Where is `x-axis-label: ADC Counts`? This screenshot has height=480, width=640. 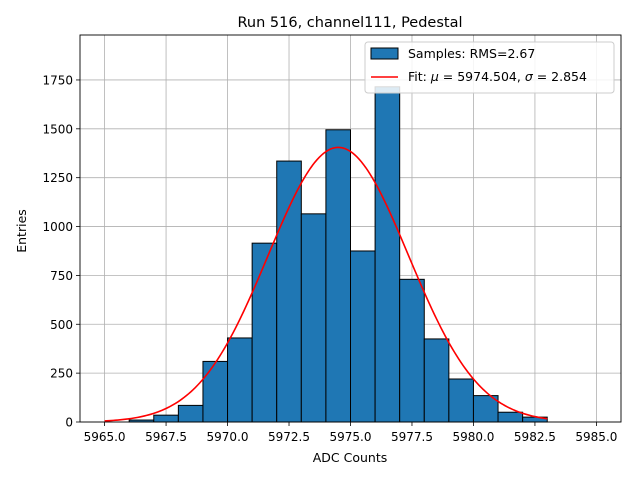 x-axis-label: ADC Counts is located at coordinates (350, 457).